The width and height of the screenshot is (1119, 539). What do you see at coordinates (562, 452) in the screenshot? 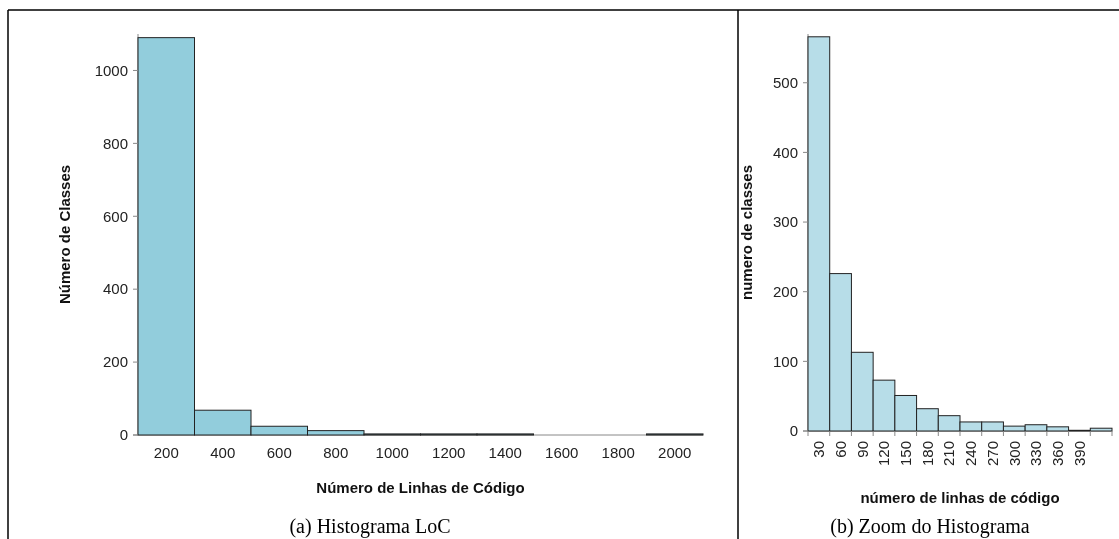
I see `x-tick-label: 1600` at bounding box center [562, 452].